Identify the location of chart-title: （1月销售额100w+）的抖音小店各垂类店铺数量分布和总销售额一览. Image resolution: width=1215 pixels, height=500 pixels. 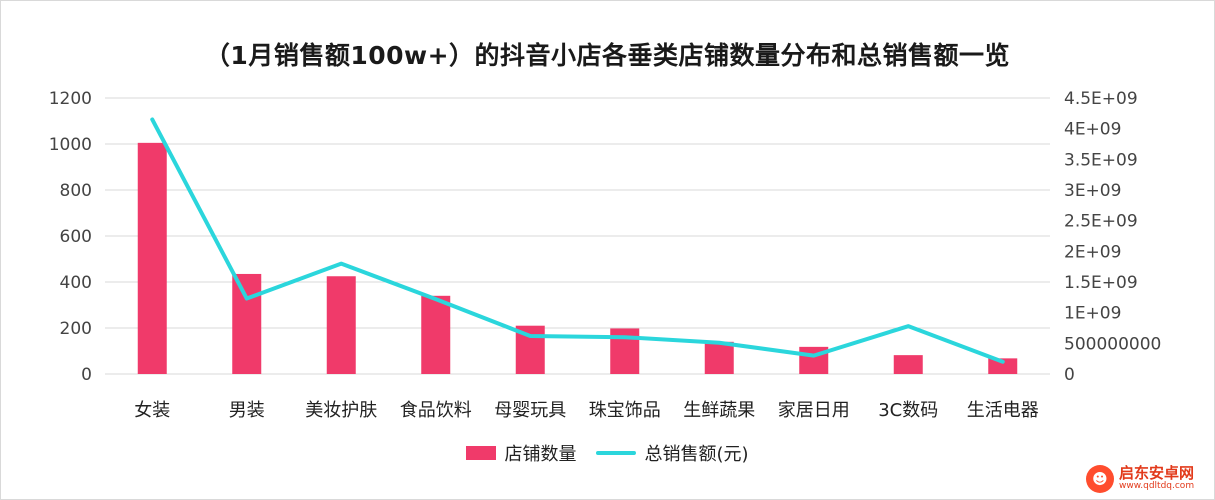
(607, 55).